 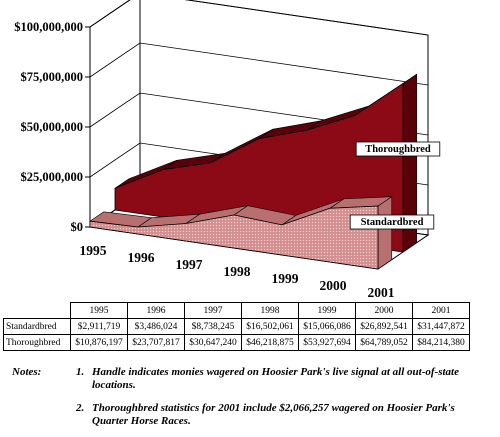 I want to click on x-tick-label: 1999, so click(x=285, y=278).